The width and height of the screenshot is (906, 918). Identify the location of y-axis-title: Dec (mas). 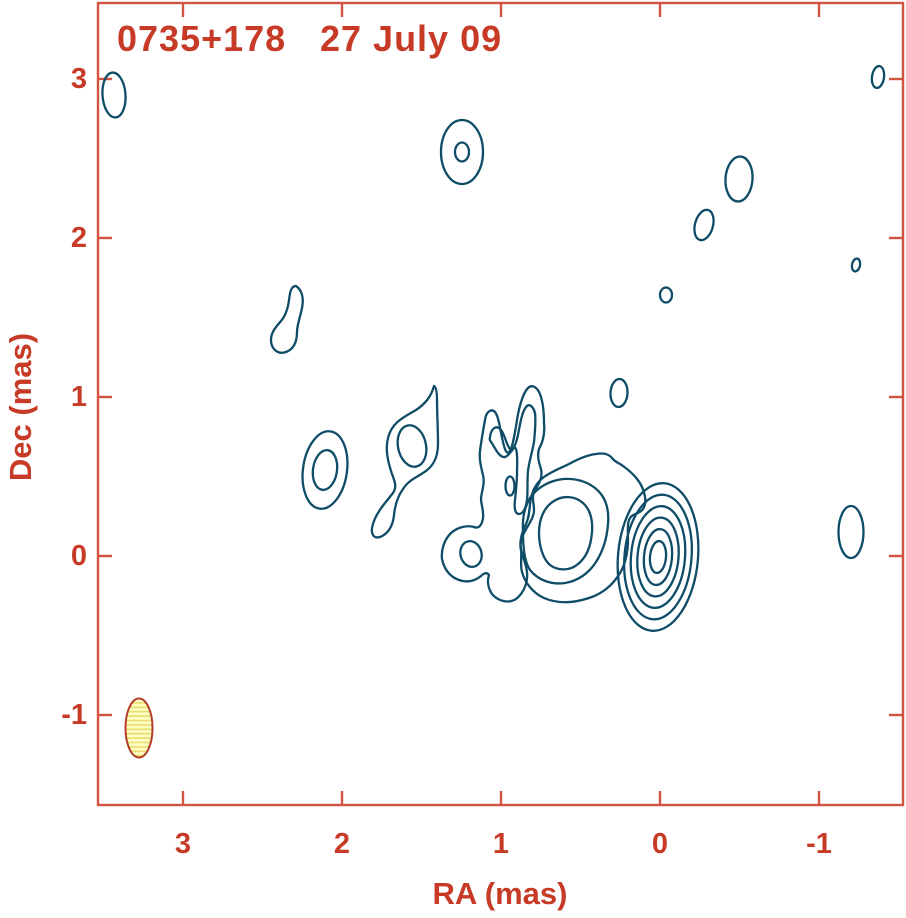
(20, 407).